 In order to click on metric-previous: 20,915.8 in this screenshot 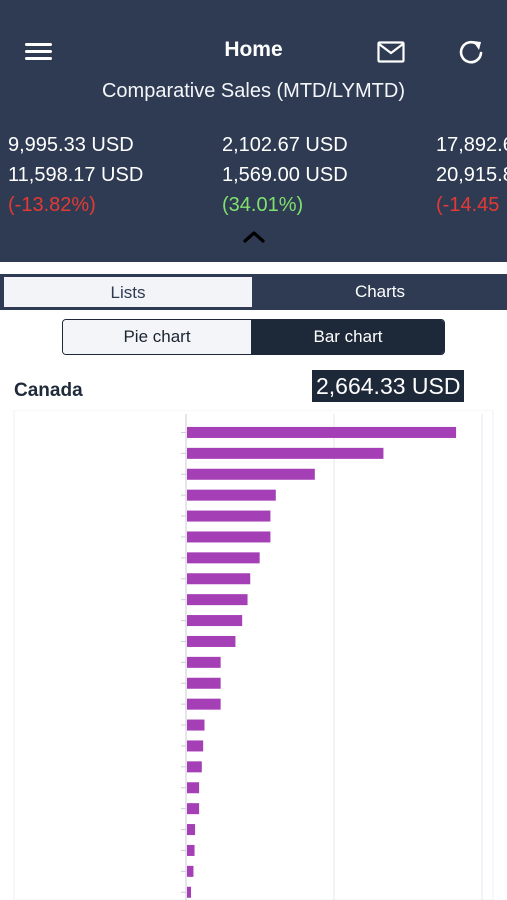, I will do `click(471, 175)`.